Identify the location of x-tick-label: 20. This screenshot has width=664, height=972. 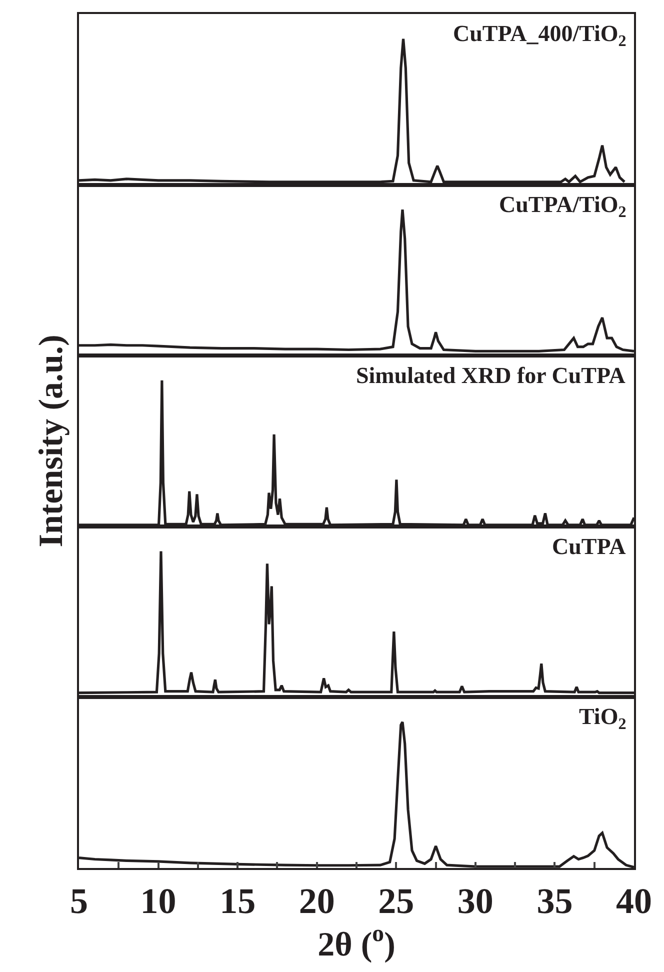
(316, 901).